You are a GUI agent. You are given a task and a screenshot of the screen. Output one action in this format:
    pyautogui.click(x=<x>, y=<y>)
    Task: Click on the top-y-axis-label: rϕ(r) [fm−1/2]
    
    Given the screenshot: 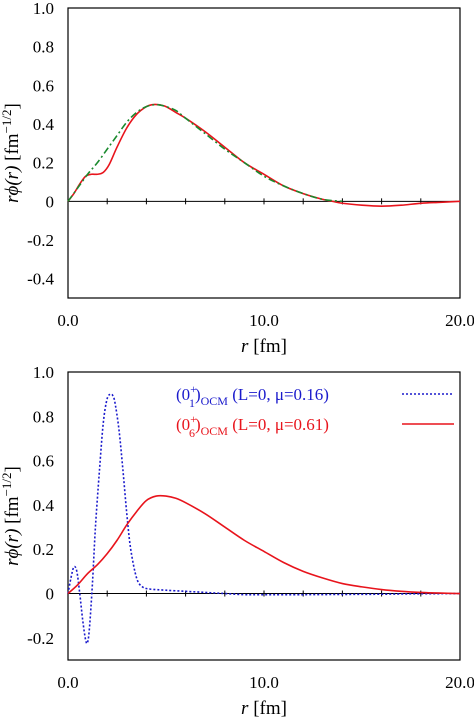 What is the action you would take?
    pyautogui.click(x=11, y=153)
    